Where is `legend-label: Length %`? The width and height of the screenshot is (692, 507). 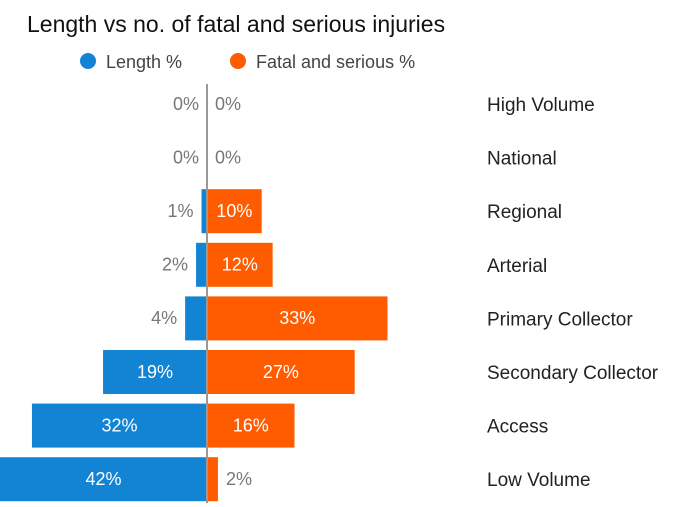 legend-label: Length % is located at coordinates (144, 62).